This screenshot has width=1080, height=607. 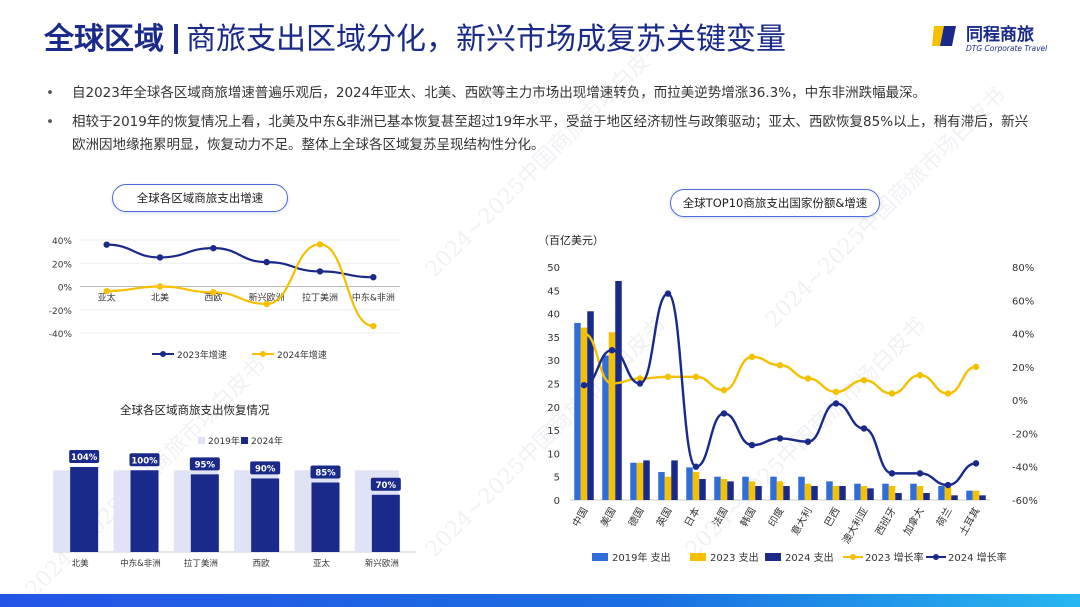 I want to click on recovery-chart-title: 全球各区域商旅支出恢复情况, so click(x=195, y=410).